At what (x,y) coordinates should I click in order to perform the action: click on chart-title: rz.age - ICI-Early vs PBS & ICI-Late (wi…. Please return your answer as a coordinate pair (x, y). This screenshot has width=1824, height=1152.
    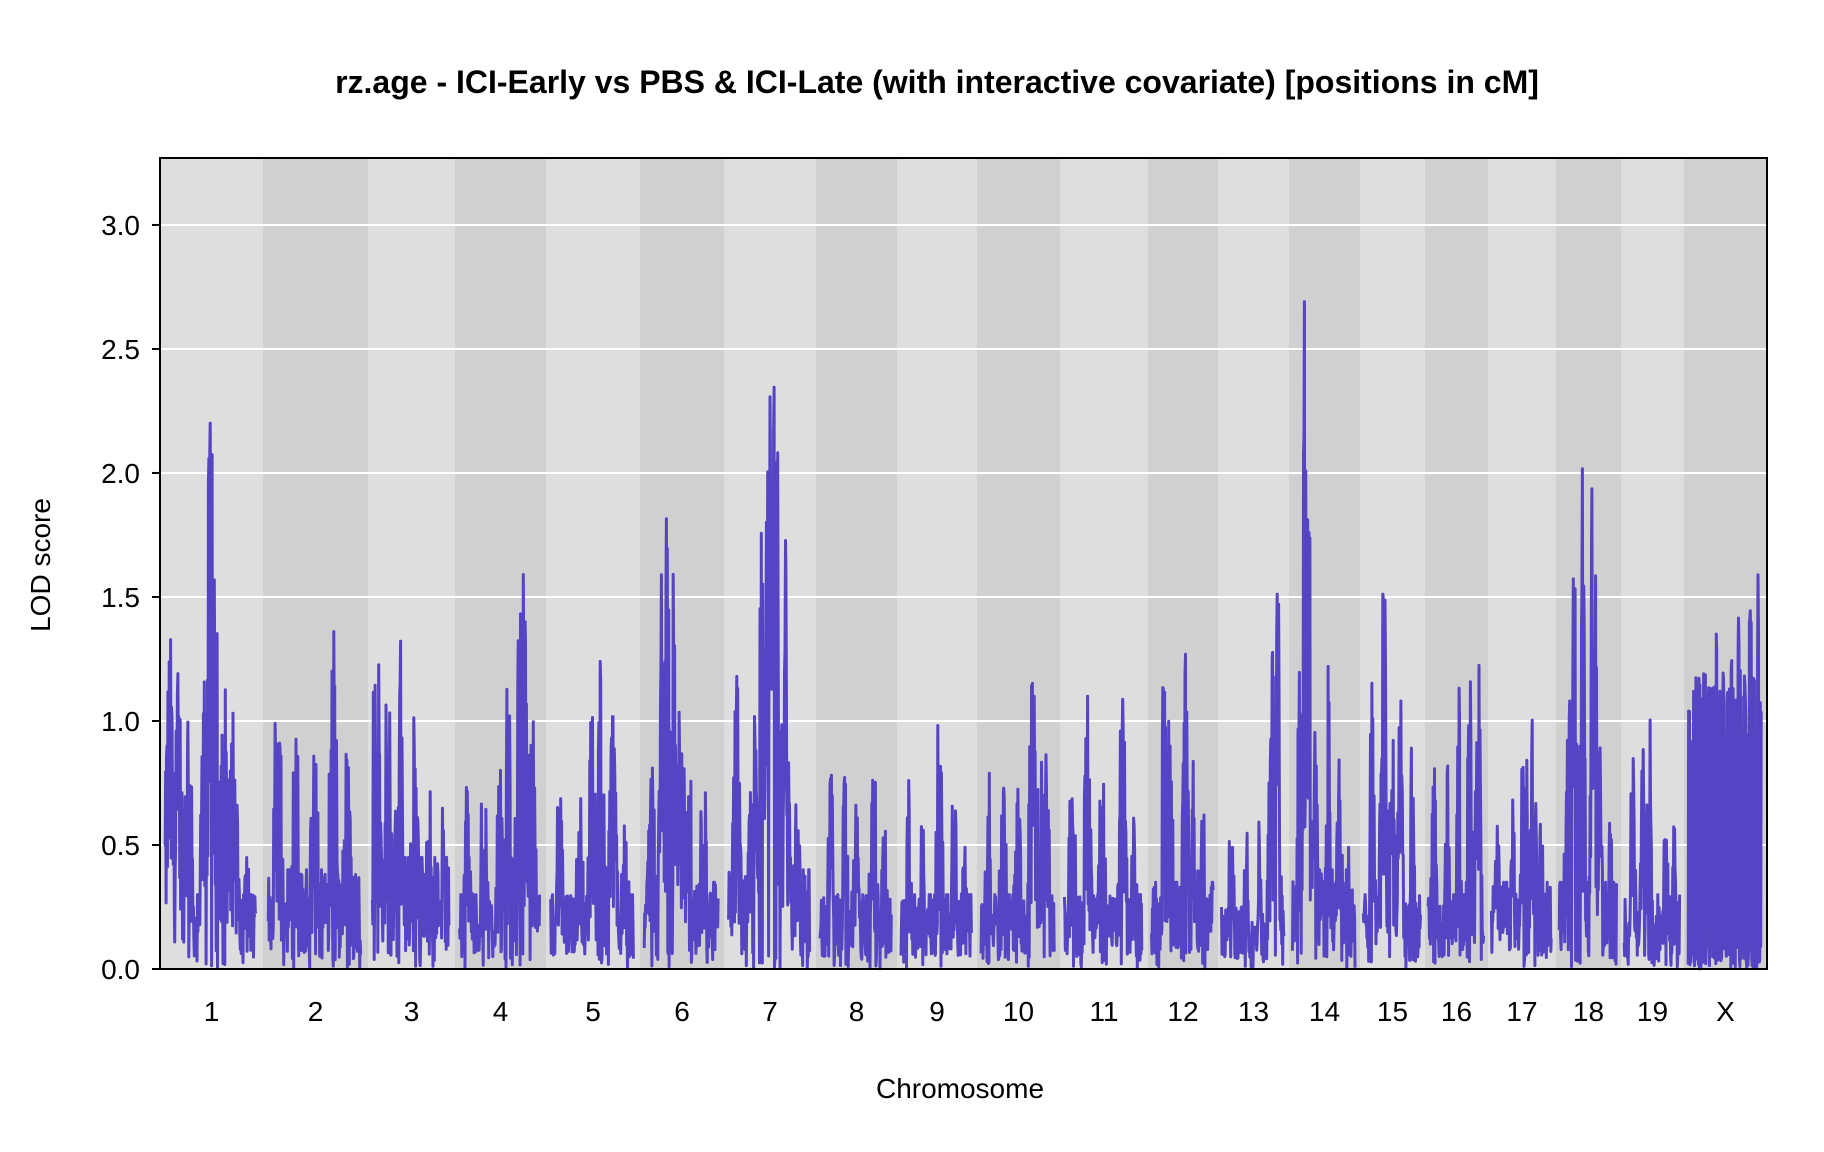
    Looking at the image, I should click on (937, 82).